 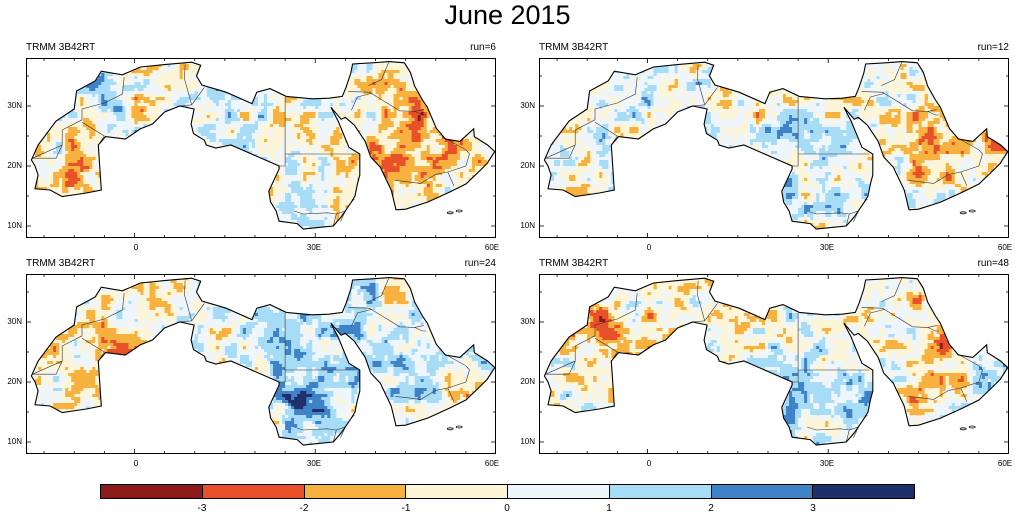 What do you see at coordinates (764, 360) in the screenshot?
I see `country-borders` at bounding box center [764, 360].